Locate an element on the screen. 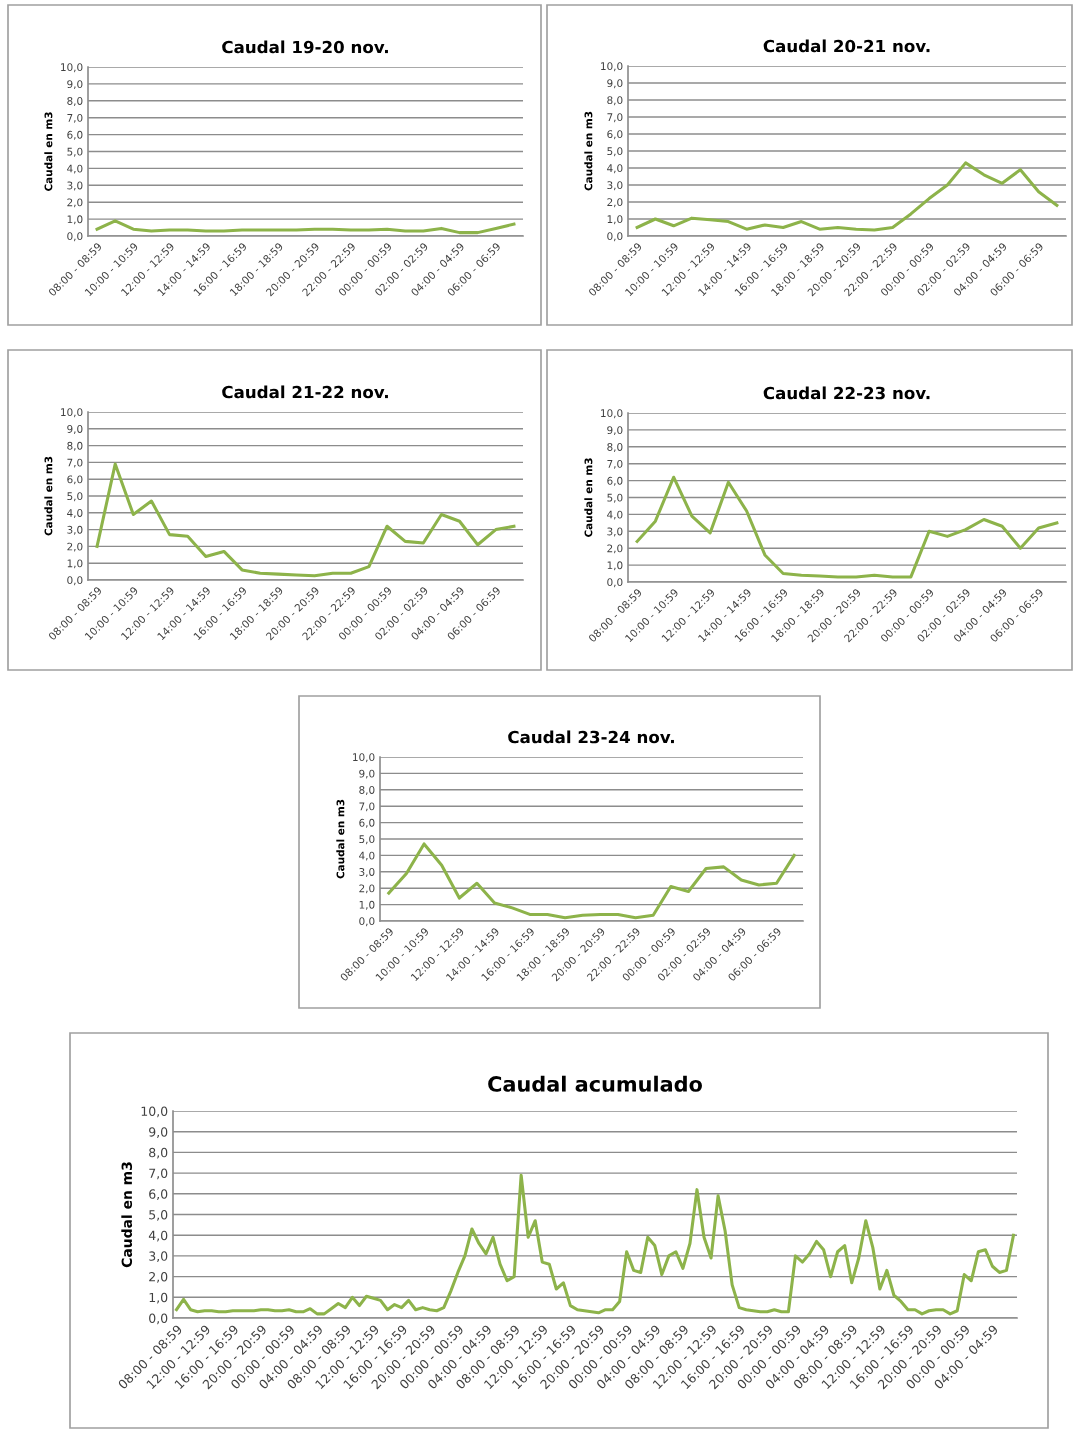  chart-title: Caudal acumulado is located at coordinates (595, 1083).